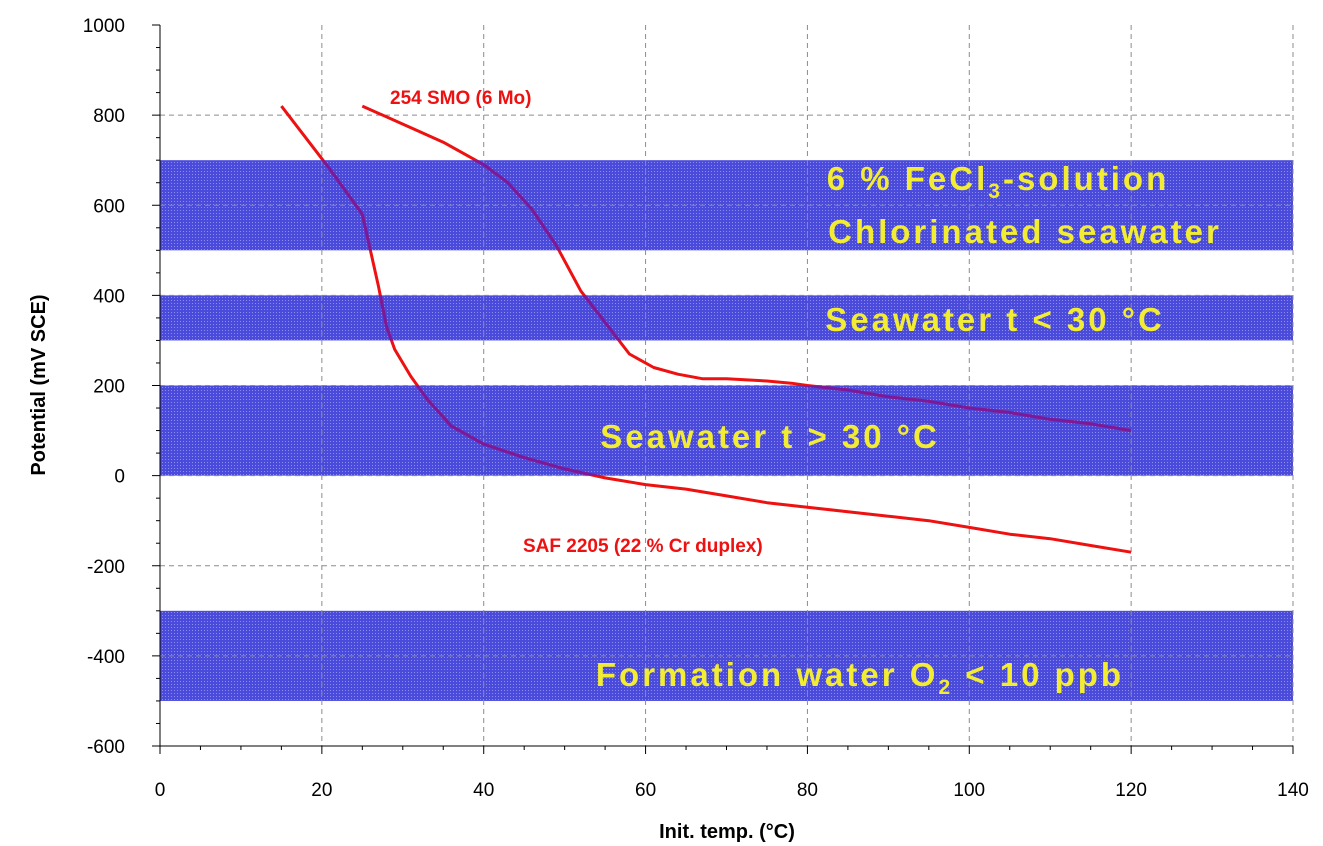  Describe the element at coordinates (109, 387) in the screenshot. I see `y-tick-label: 200` at that location.